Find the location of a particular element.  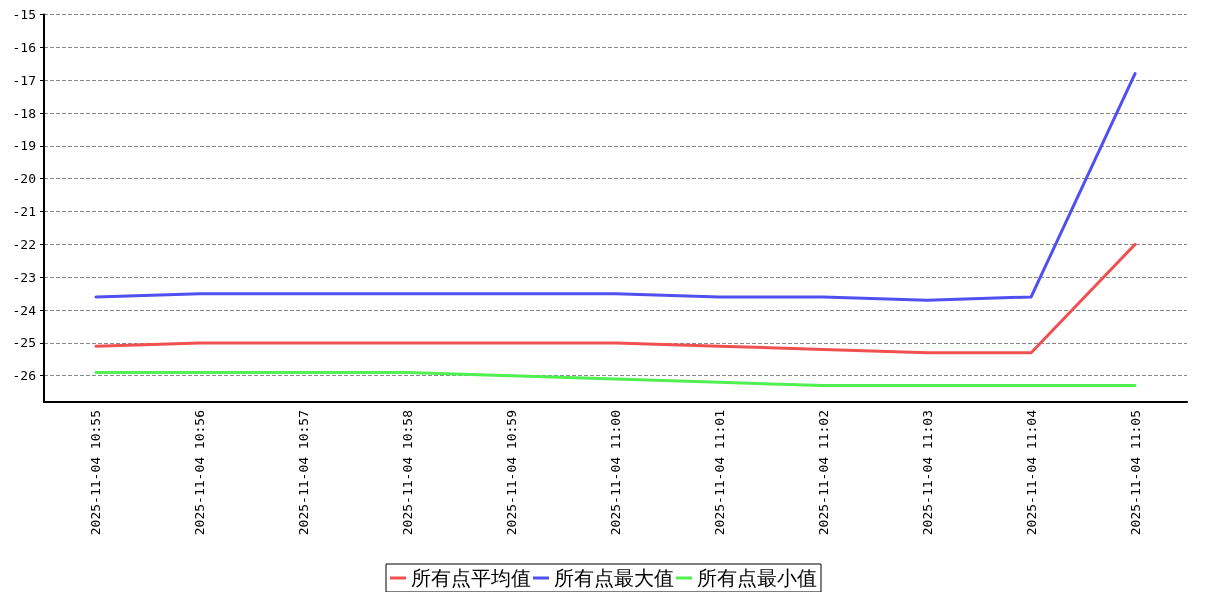

x-tick-label: 2025-11-04 11:00 is located at coordinates (615, 473).